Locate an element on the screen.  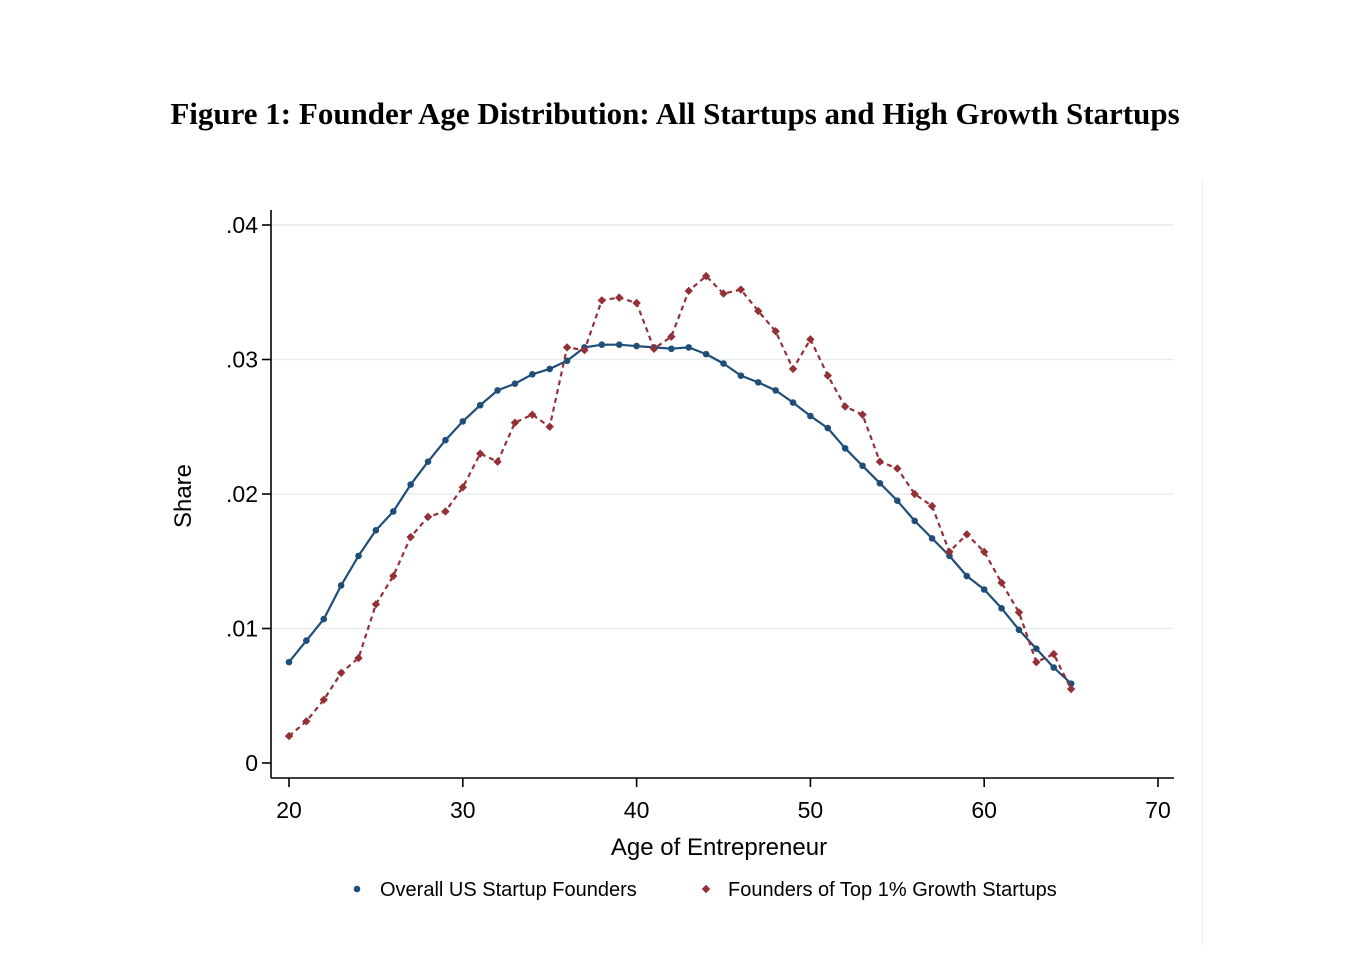
x-tick-label: 70 is located at coordinates (1158, 810).